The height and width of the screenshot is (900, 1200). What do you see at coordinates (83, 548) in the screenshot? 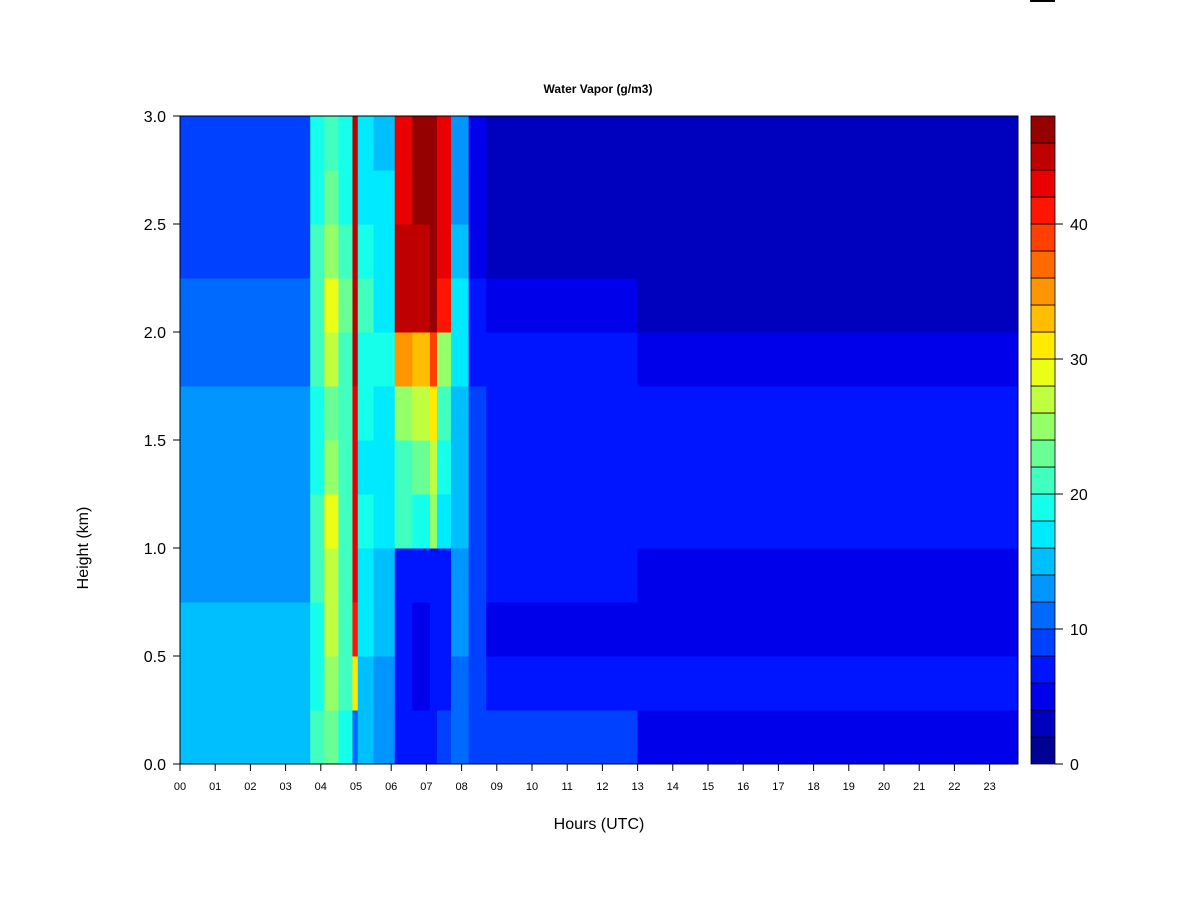
I see `y-axis-label: Height (km)` at bounding box center [83, 548].